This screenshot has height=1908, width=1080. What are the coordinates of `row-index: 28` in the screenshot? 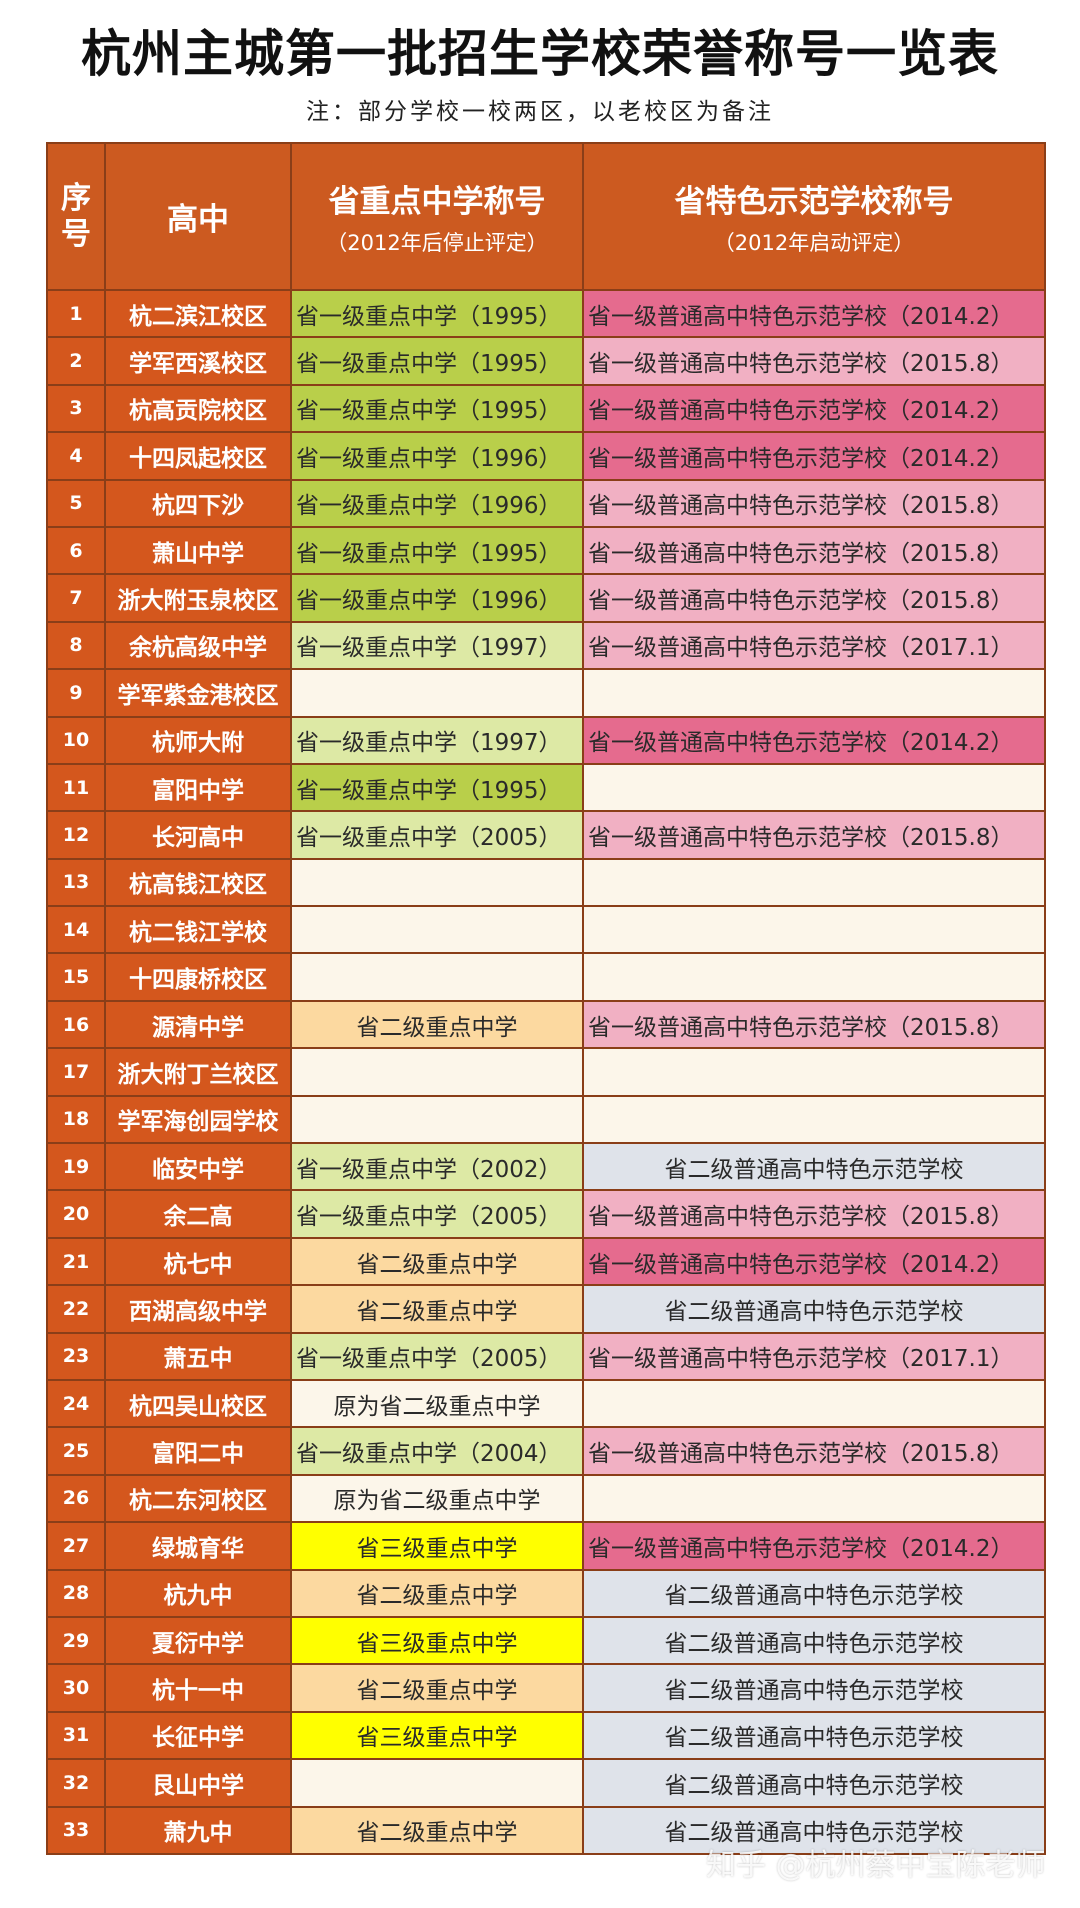 It's located at (76, 1593).